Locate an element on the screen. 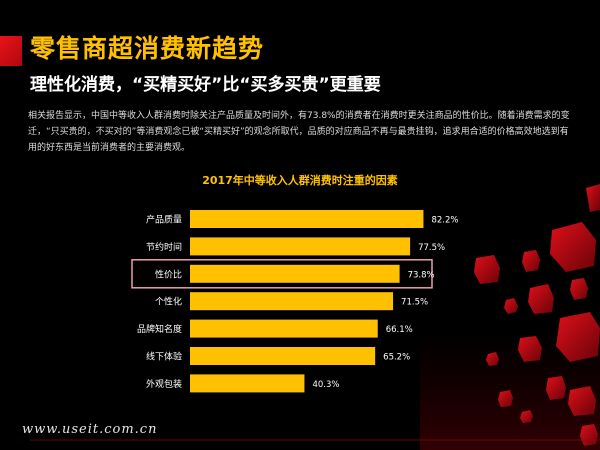 The image size is (600, 450). value-label: 40.3% is located at coordinates (325, 385).